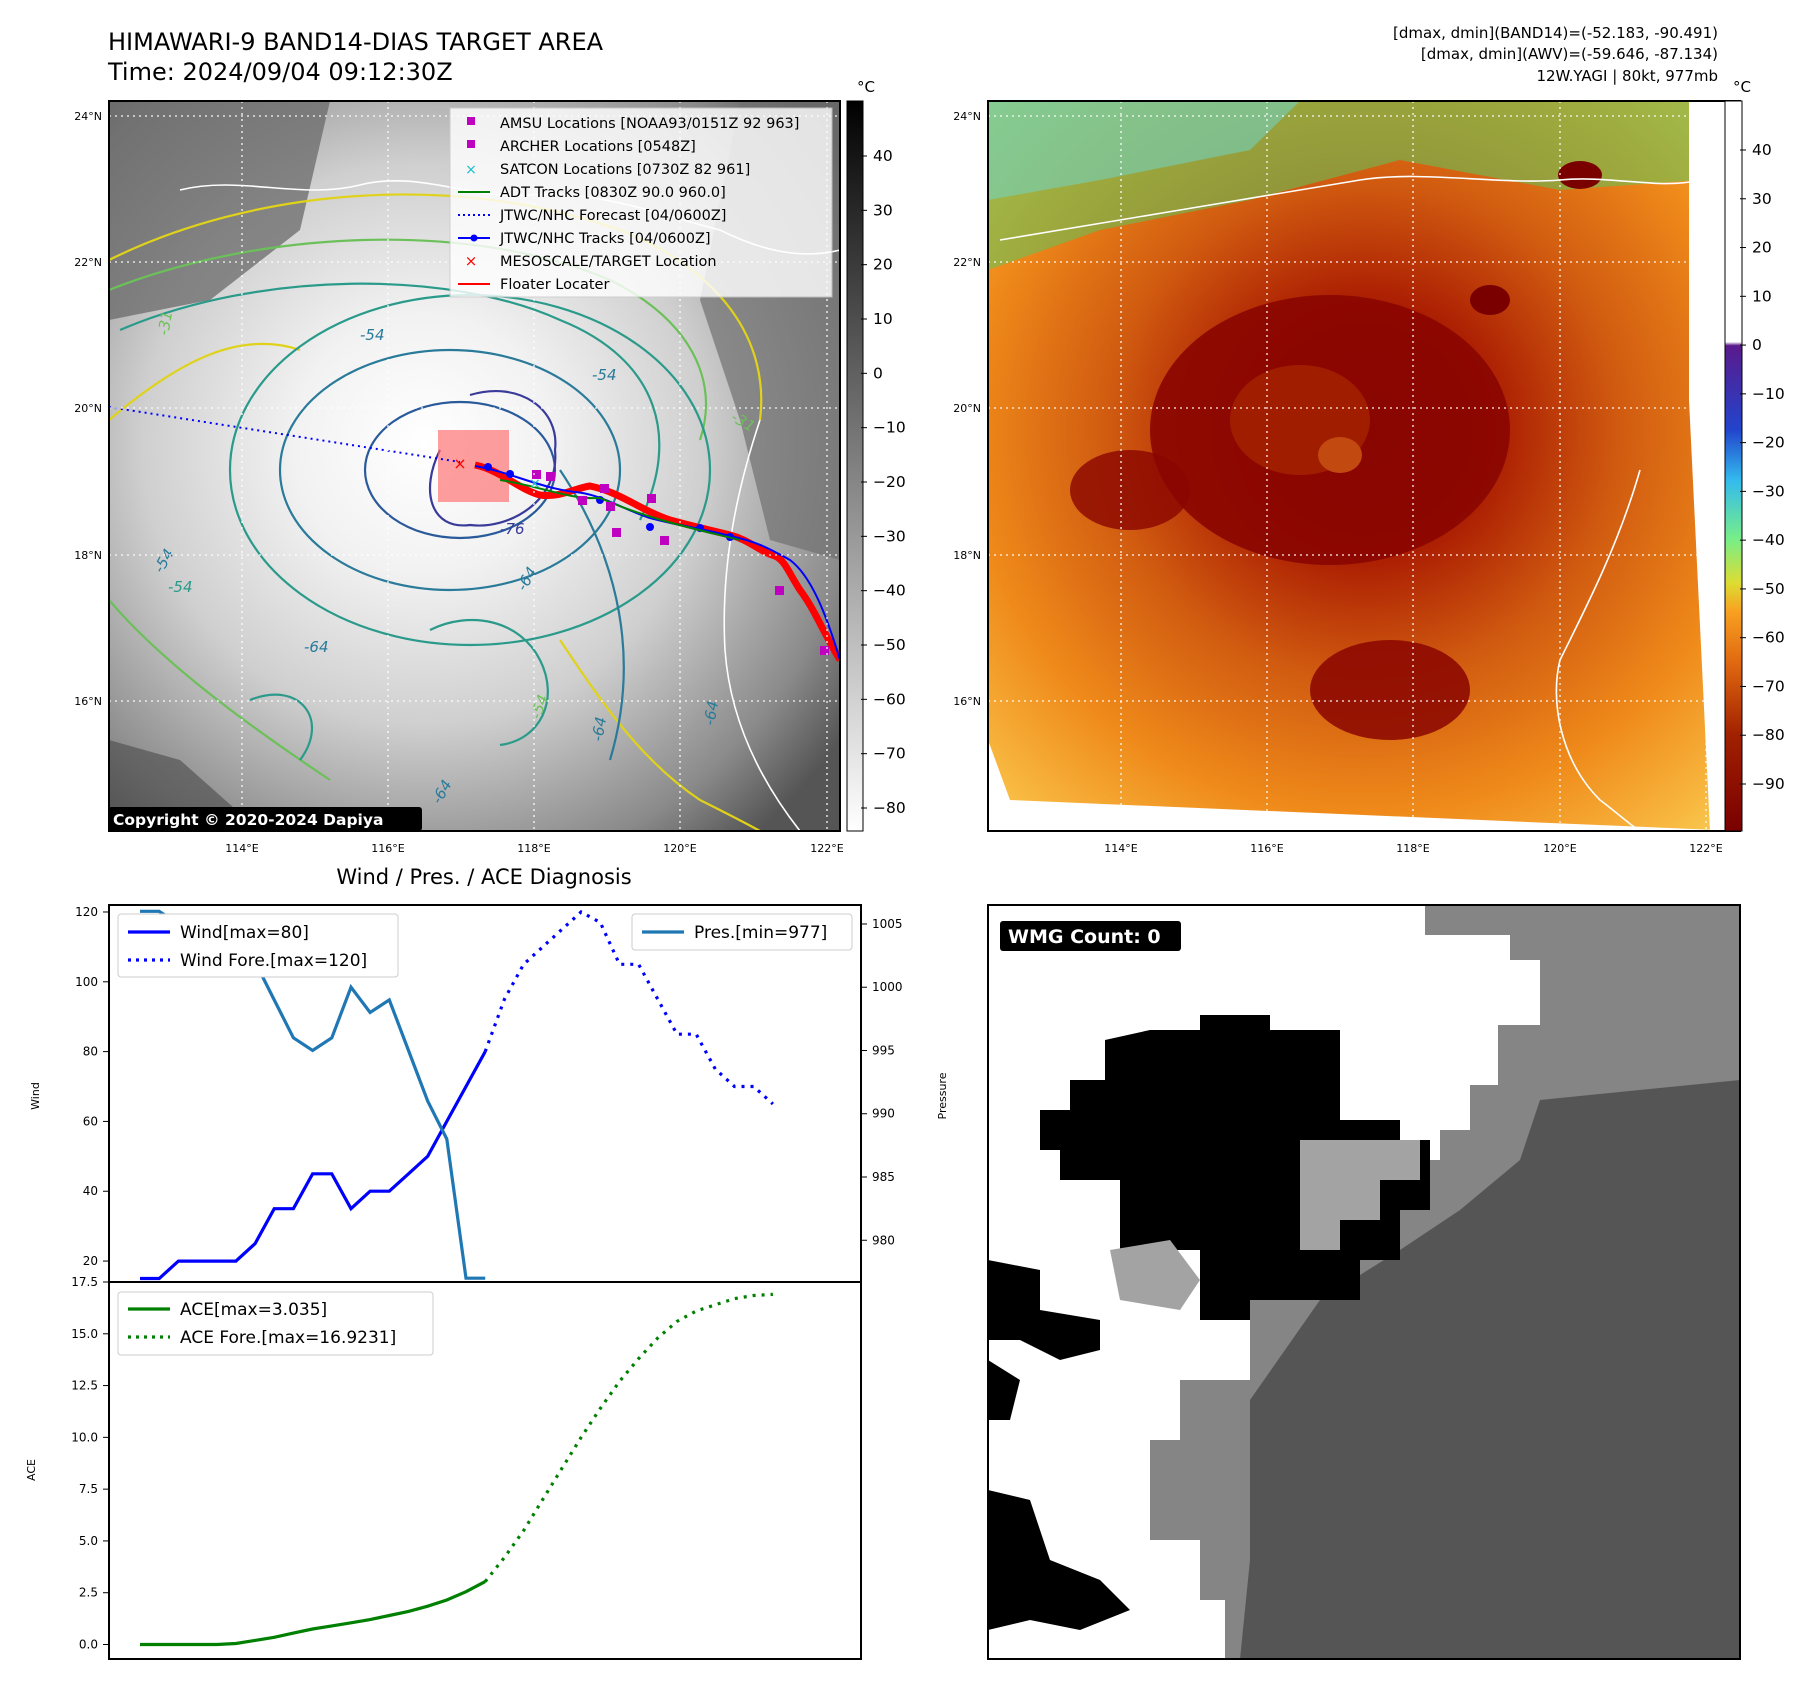 The height and width of the screenshot is (1690, 1801). I want to click on legend-pressure: Pres.[min=977], so click(760, 933).